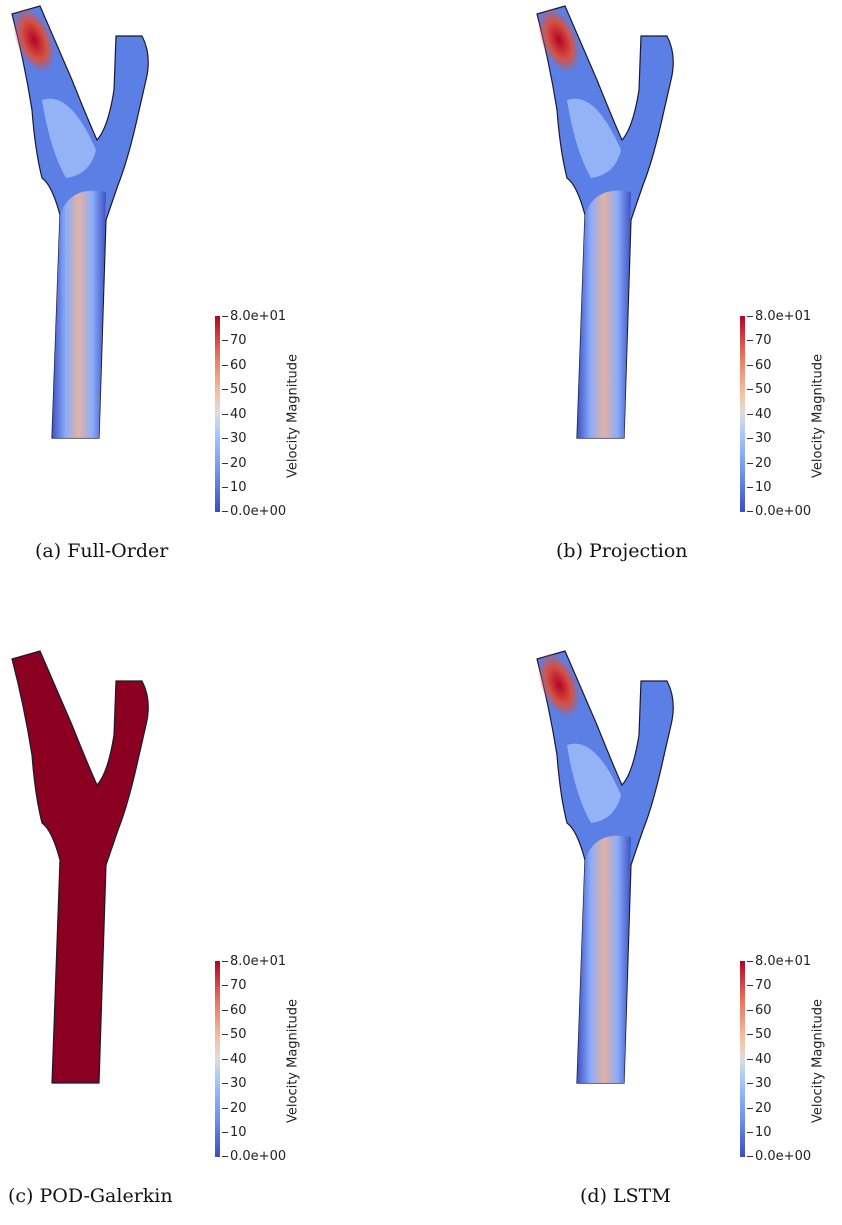  Describe the element at coordinates (625, 1196) in the screenshot. I see `caption-d: (d) LSTM` at that location.